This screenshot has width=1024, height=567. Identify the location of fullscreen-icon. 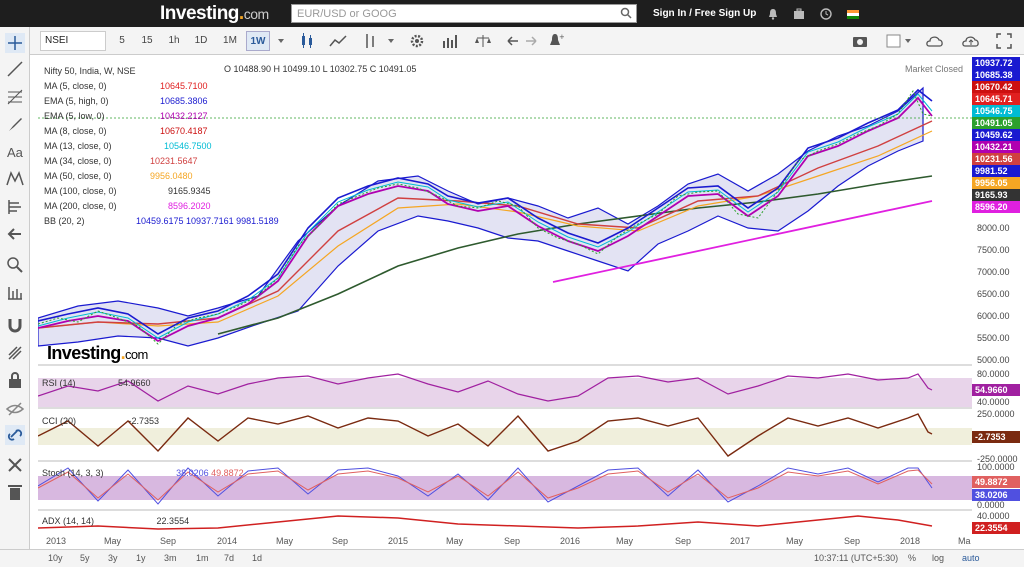
(1004, 41).